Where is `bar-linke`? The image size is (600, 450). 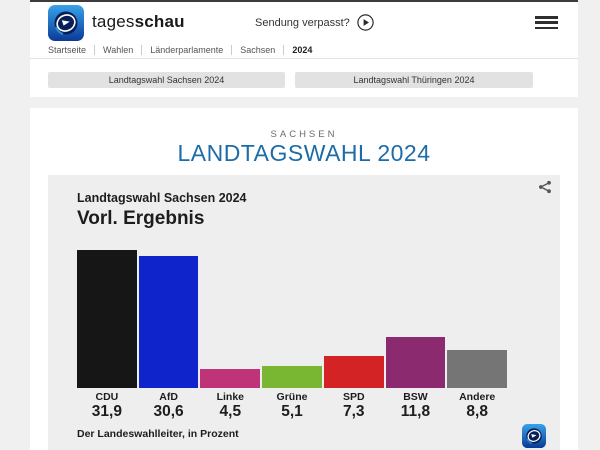
bar-linke is located at coordinates (230, 378).